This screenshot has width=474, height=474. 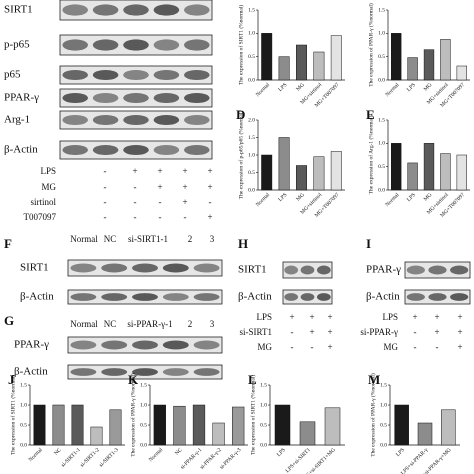 I want to click on panel-letter: E, so click(x=370, y=114).